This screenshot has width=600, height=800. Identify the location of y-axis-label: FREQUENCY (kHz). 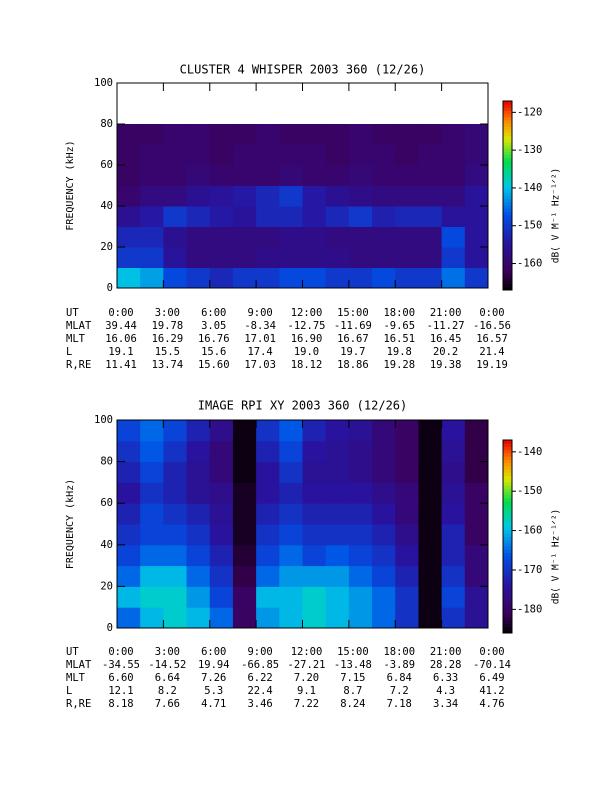
(70, 185).